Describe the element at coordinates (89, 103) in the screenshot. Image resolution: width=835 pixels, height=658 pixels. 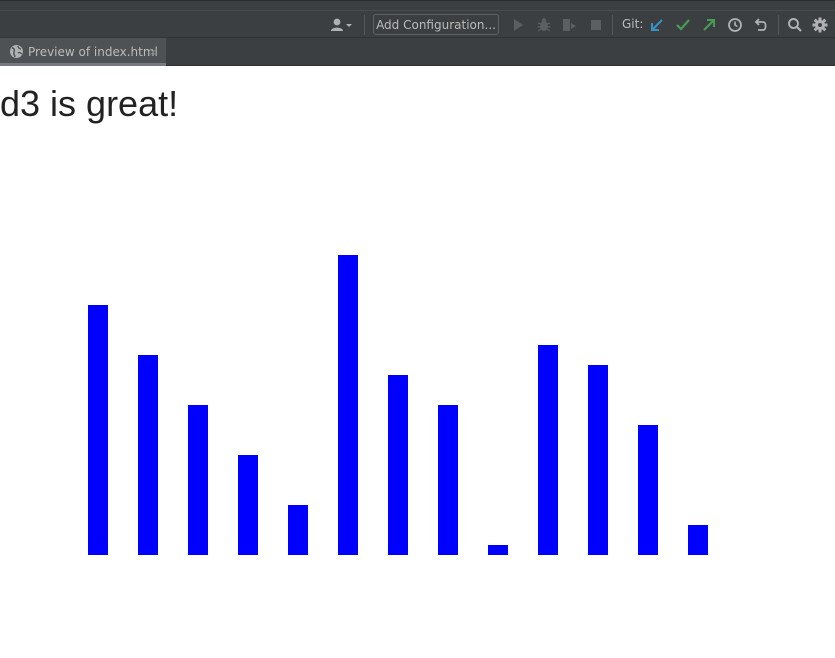
I see `page-title: d3 is great!` at that location.